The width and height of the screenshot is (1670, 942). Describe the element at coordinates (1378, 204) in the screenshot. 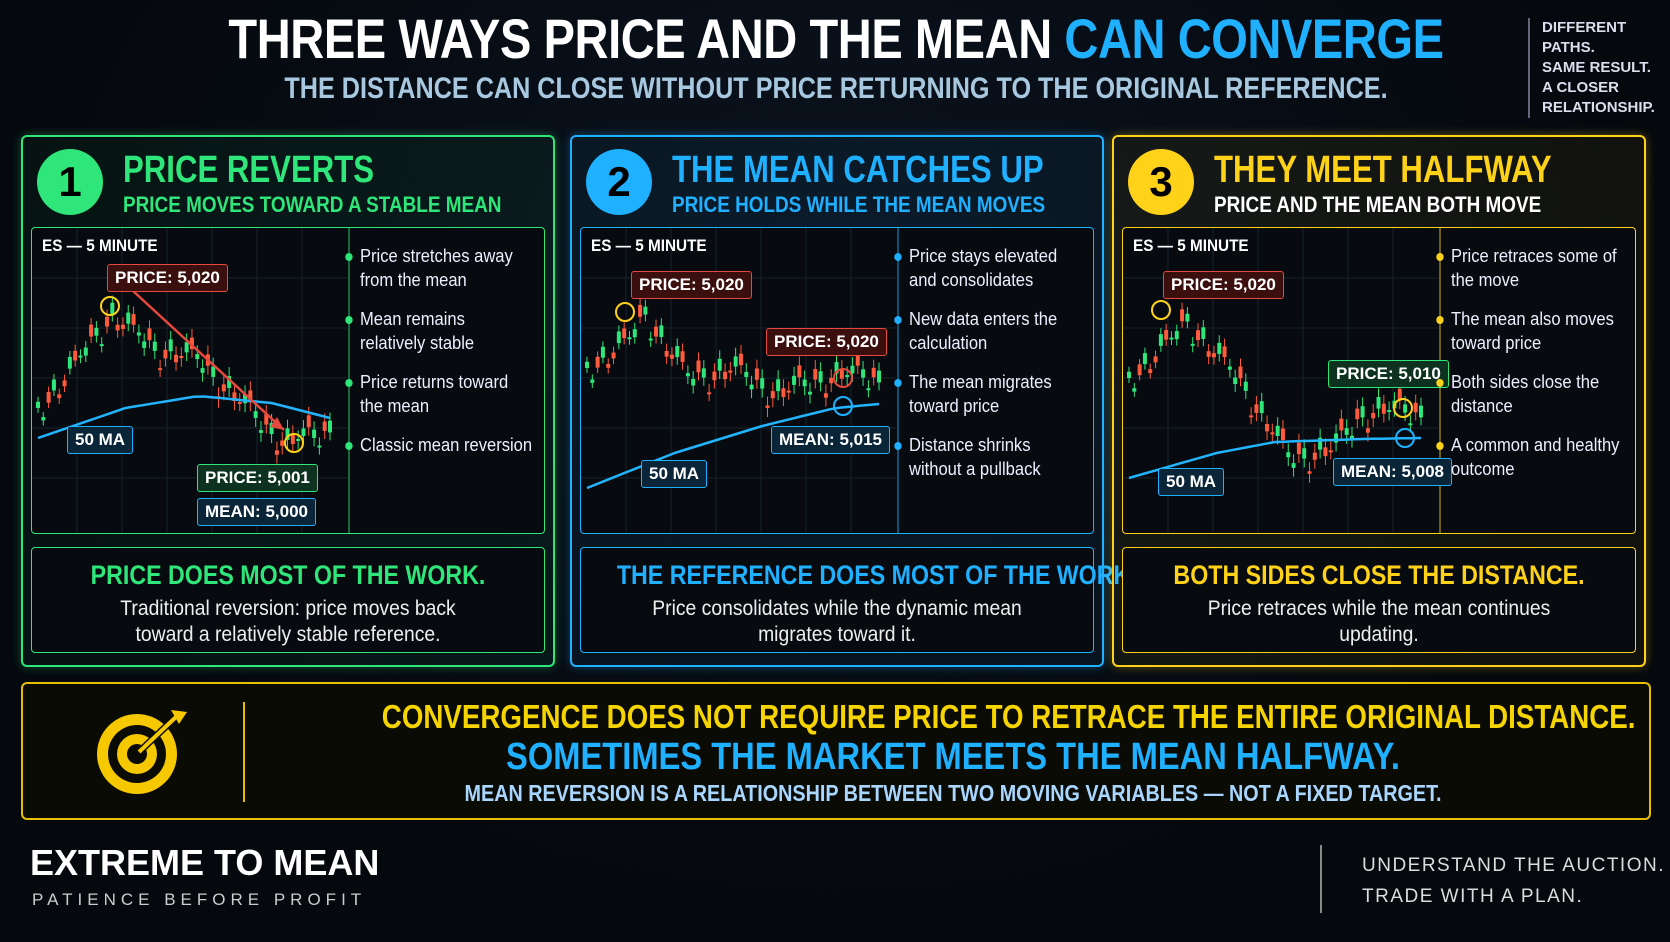

I see `panel-subtitle: PRICE AND THE MEAN BOTH MOVE` at that location.